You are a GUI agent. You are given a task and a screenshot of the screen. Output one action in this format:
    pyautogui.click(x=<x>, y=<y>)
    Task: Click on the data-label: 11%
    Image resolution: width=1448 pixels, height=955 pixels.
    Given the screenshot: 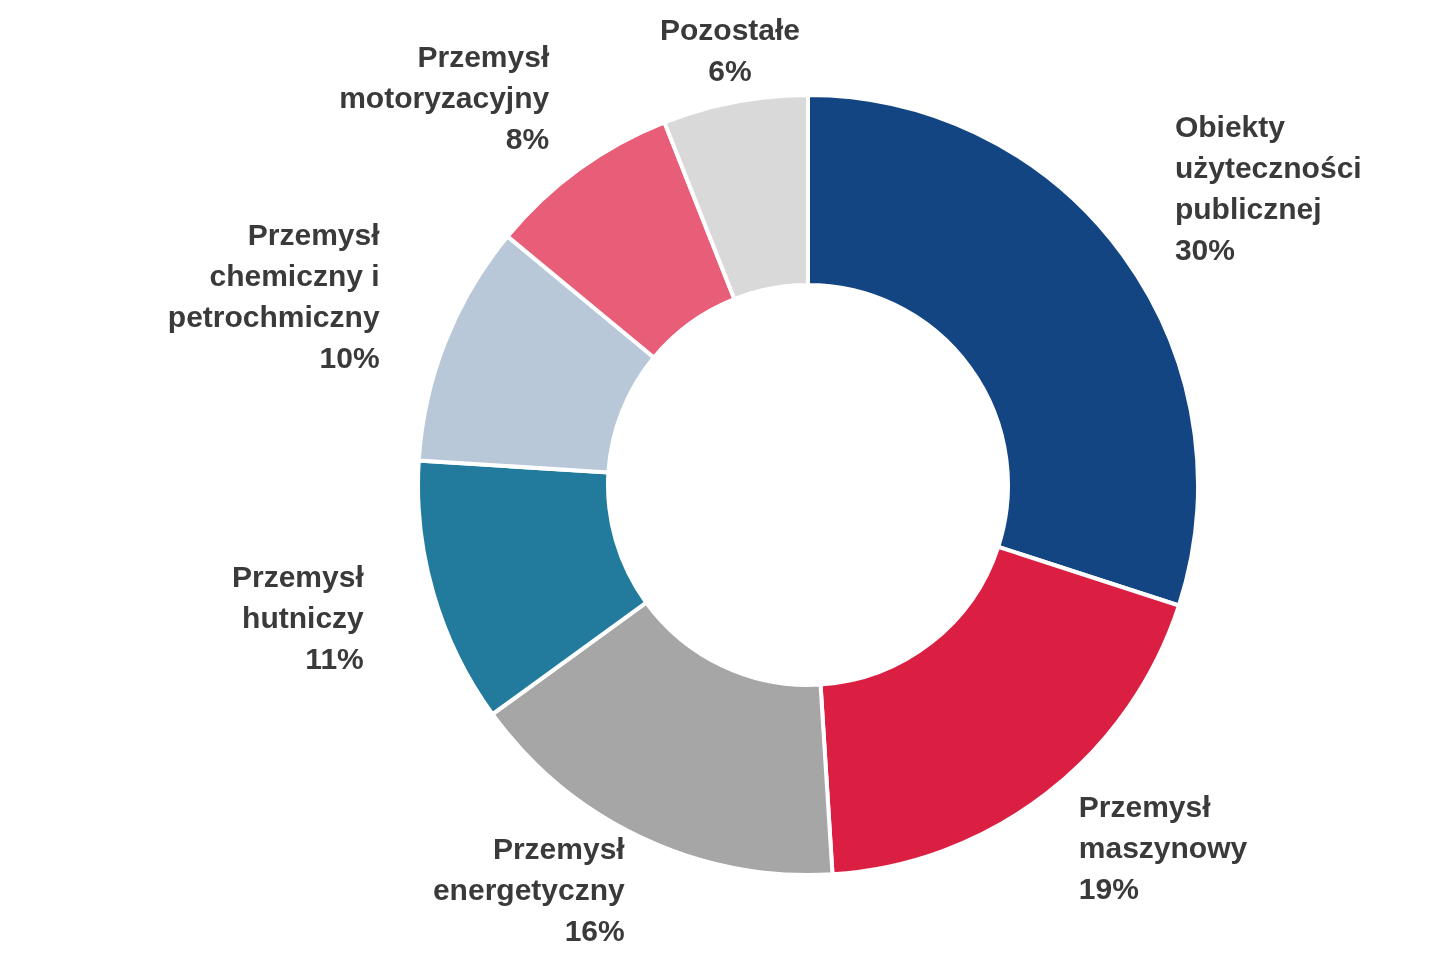 What is the action you would take?
    pyautogui.click(x=334, y=659)
    